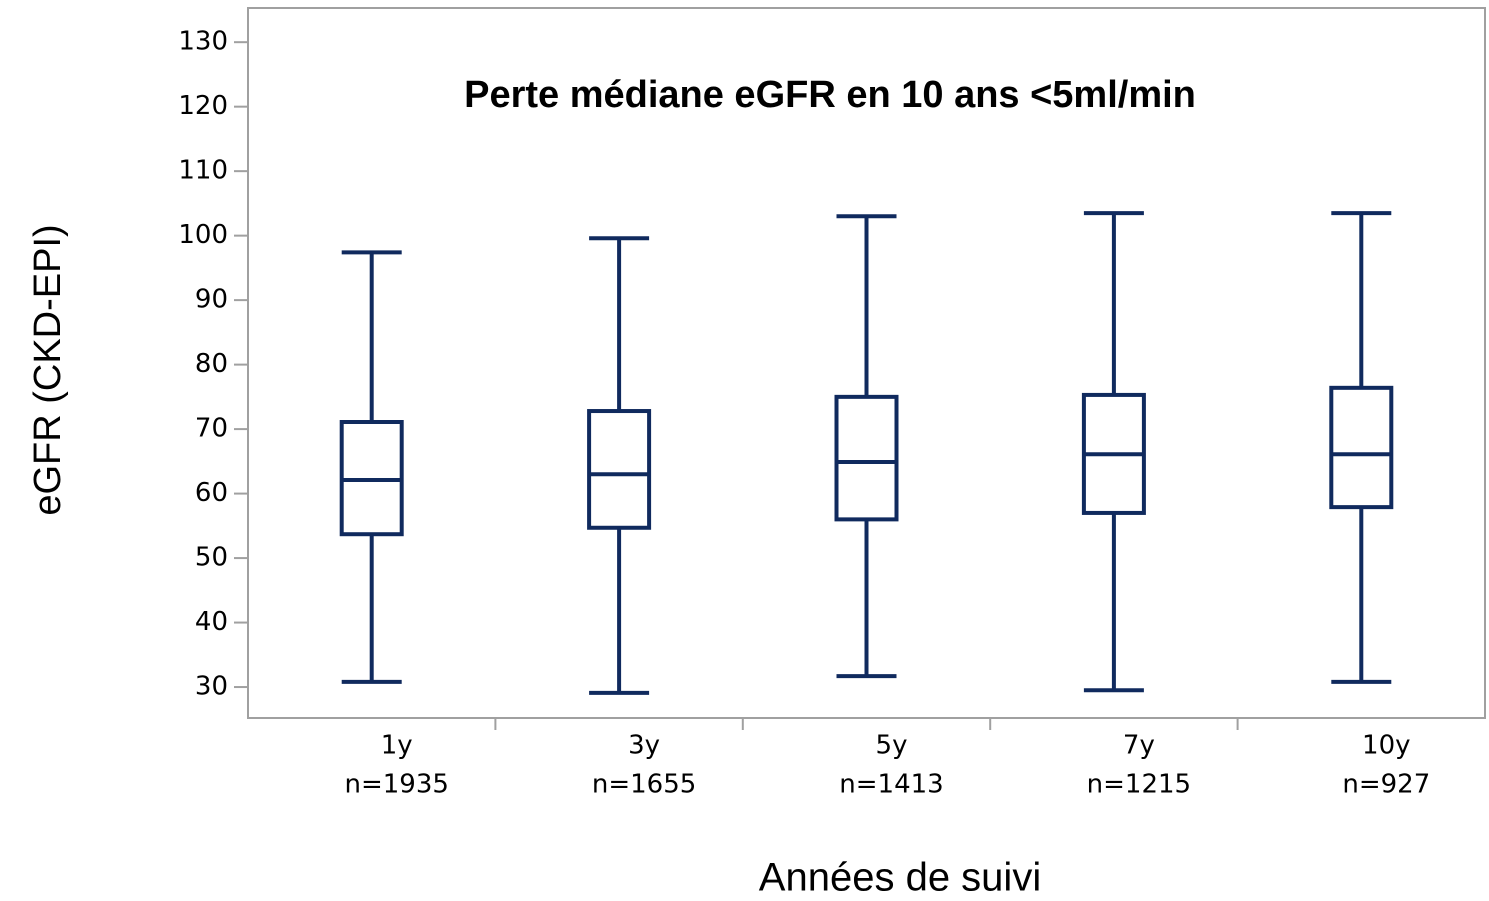 This screenshot has width=1489, height=901. Describe the element at coordinates (830, 95) in the screenshot. I see `annotation: Perte médiane eGFR en 10 ans <5ml/min` at that location.